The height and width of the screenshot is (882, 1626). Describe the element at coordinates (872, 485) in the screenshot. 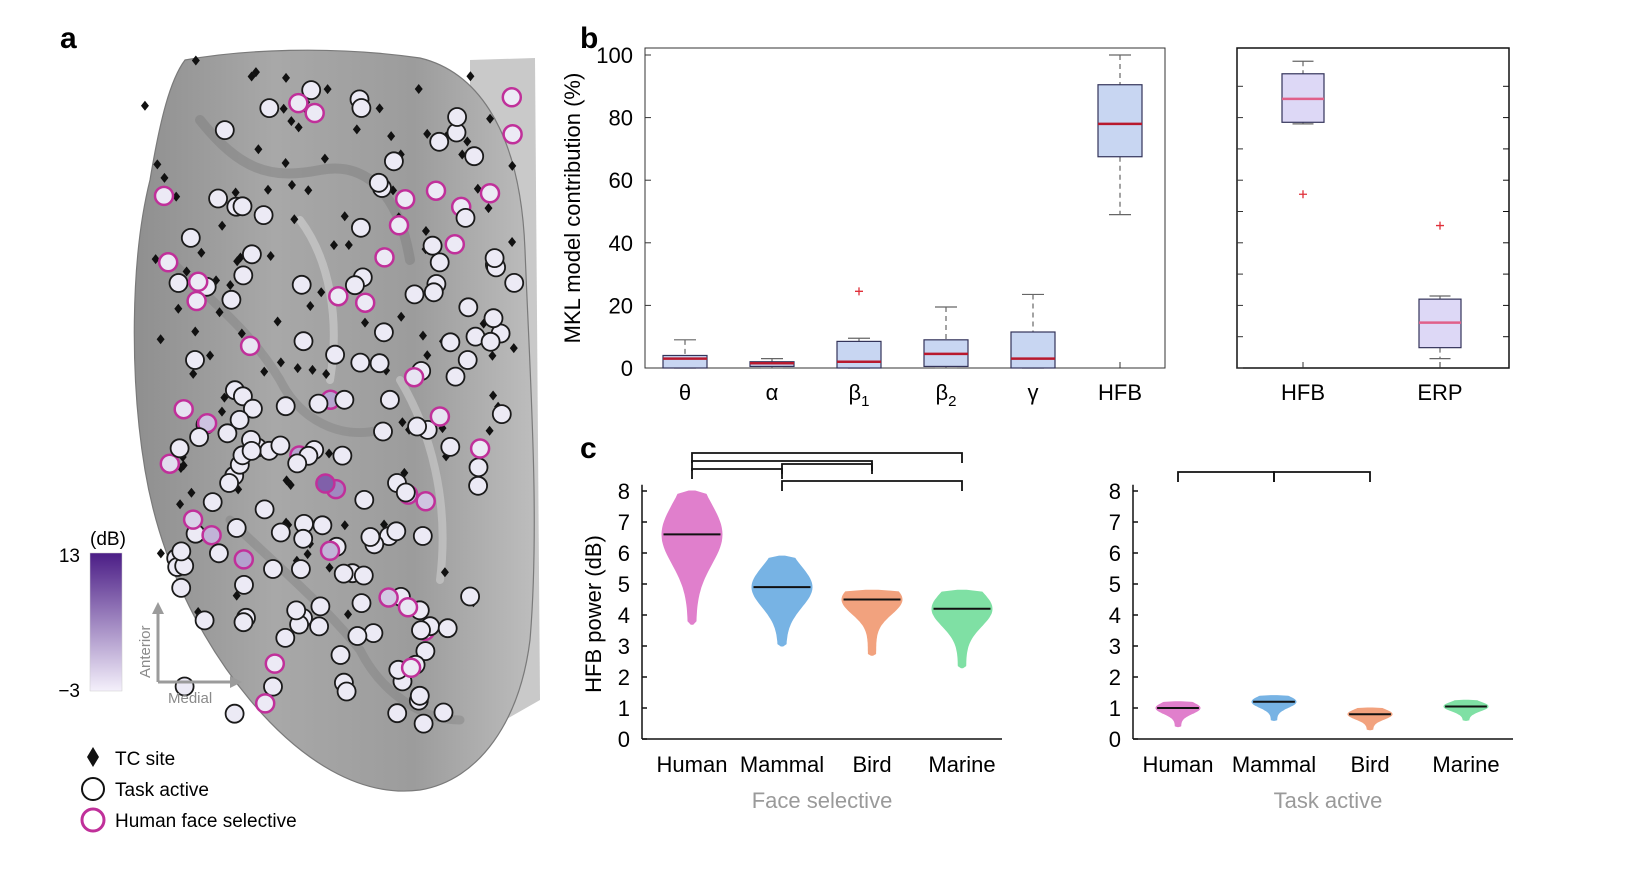

I see `significance-bracket` at that location.